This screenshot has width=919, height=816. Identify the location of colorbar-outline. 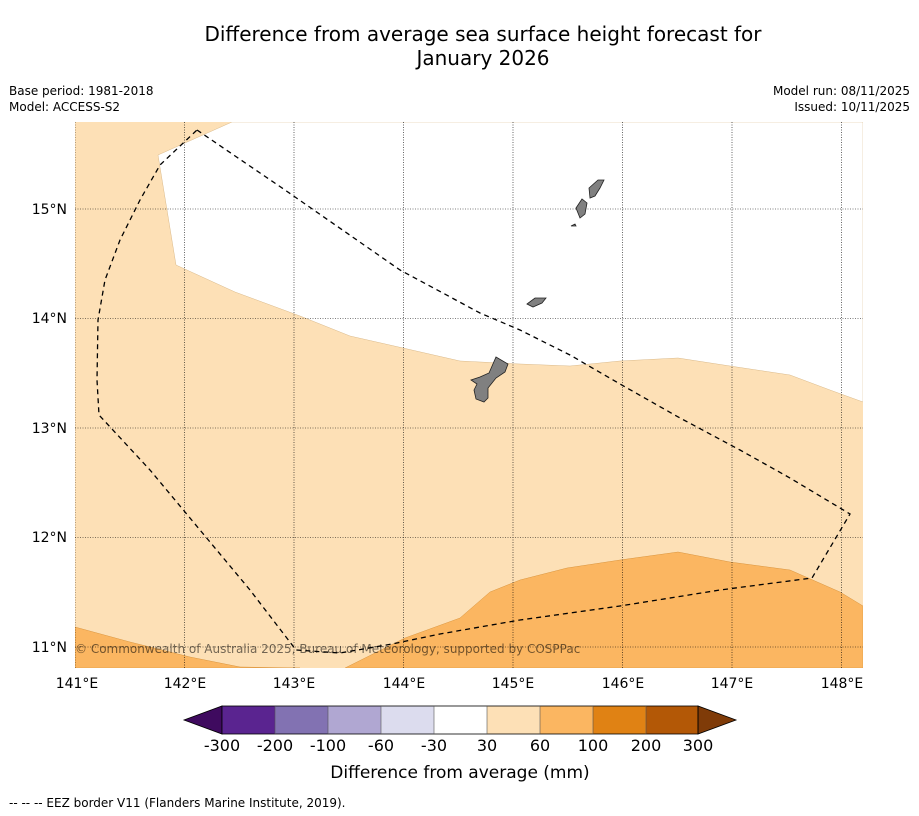
(460, 720).